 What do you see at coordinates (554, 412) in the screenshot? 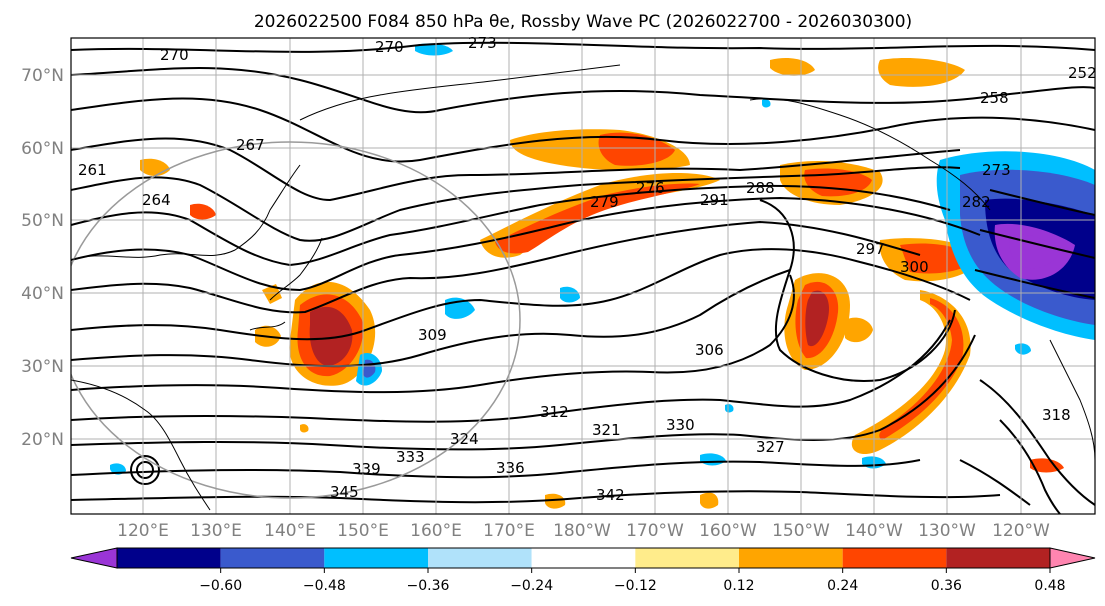
I see `contour-label: 312` at bounding box center [554, 412].